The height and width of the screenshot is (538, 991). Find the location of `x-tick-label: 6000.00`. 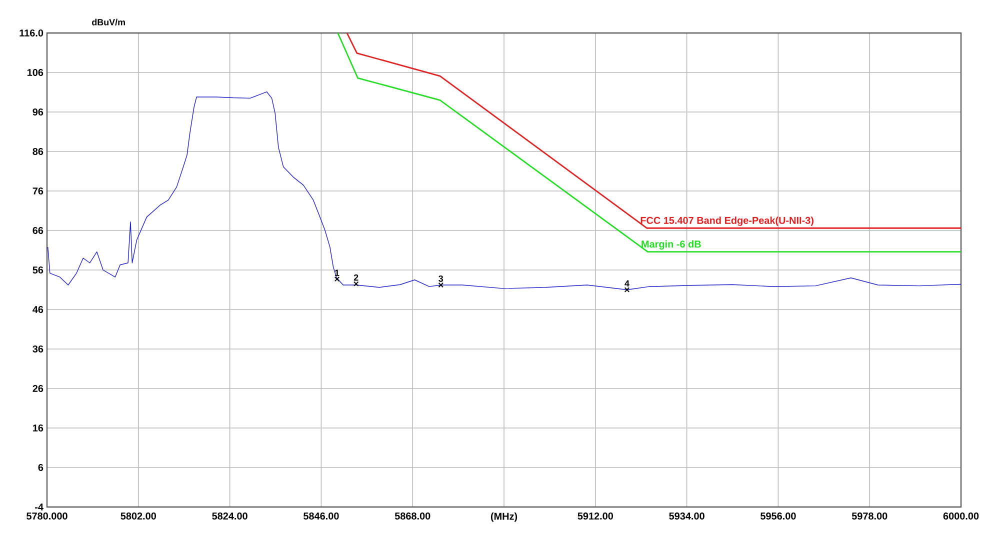

x-tick-label: 6000.00 is located at coordinates (961, 516).